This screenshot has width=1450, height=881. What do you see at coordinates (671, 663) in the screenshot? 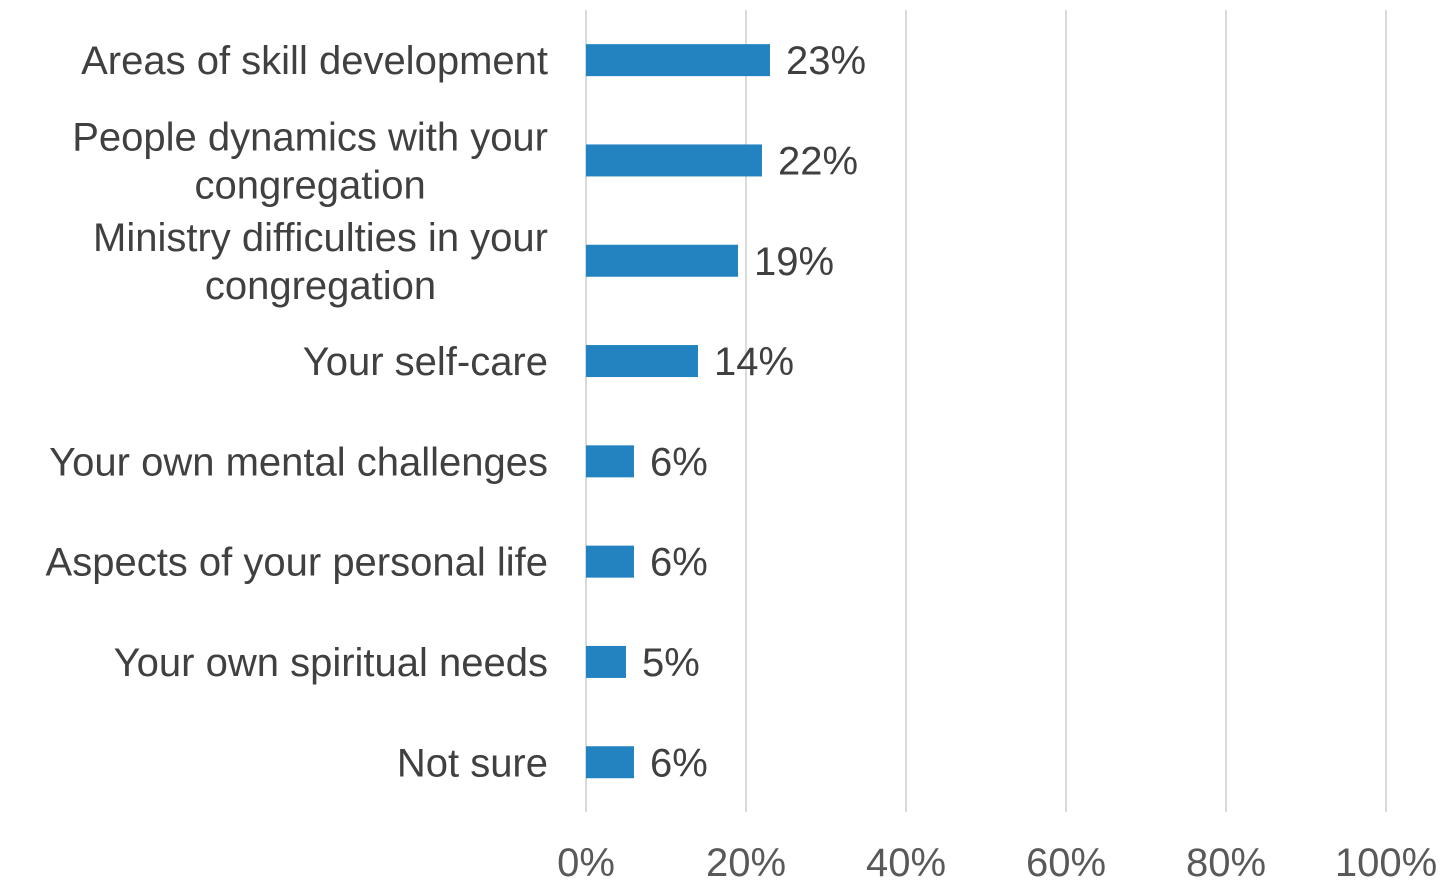
I see `data-label: 5%` at bounding box center [671, 663].